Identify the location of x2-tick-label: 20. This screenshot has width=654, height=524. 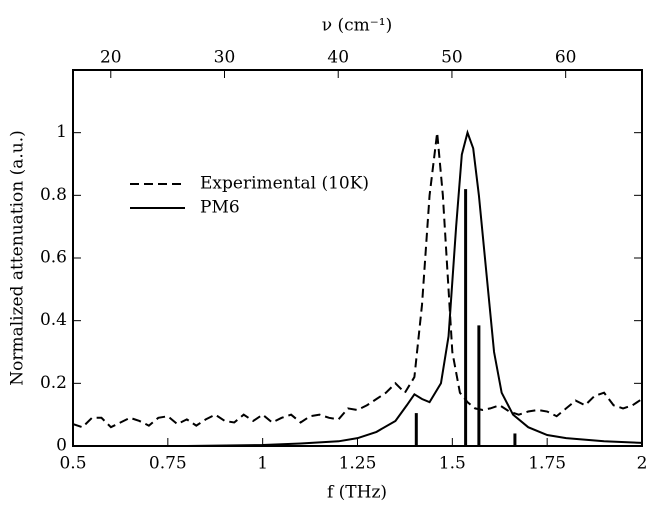
(111, 58).